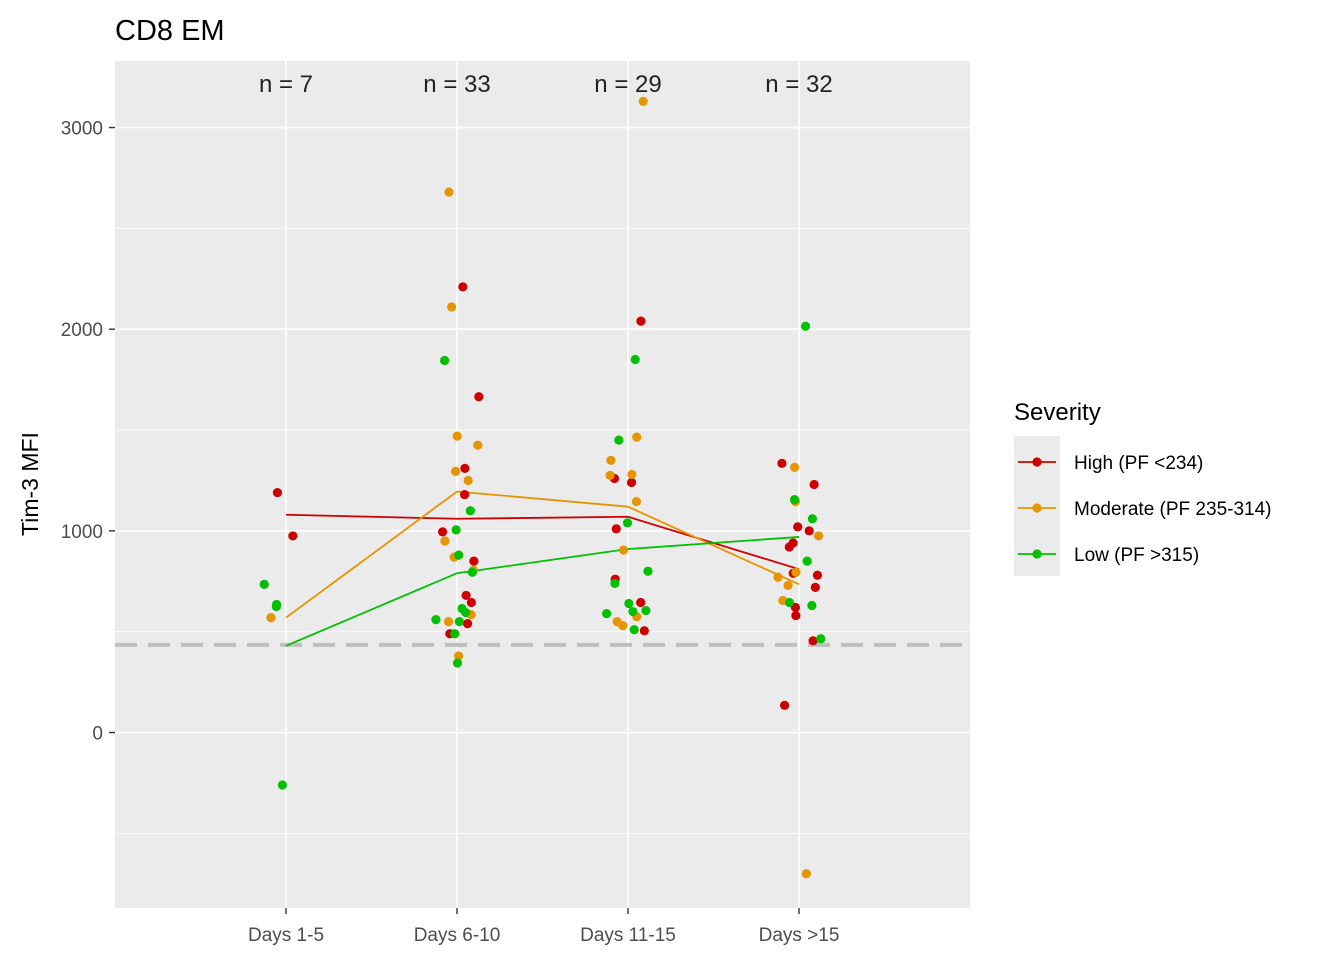 The width and height of the screenshot is (1344, 960). I want to click on n-label: n = 7, so click(286, 84).